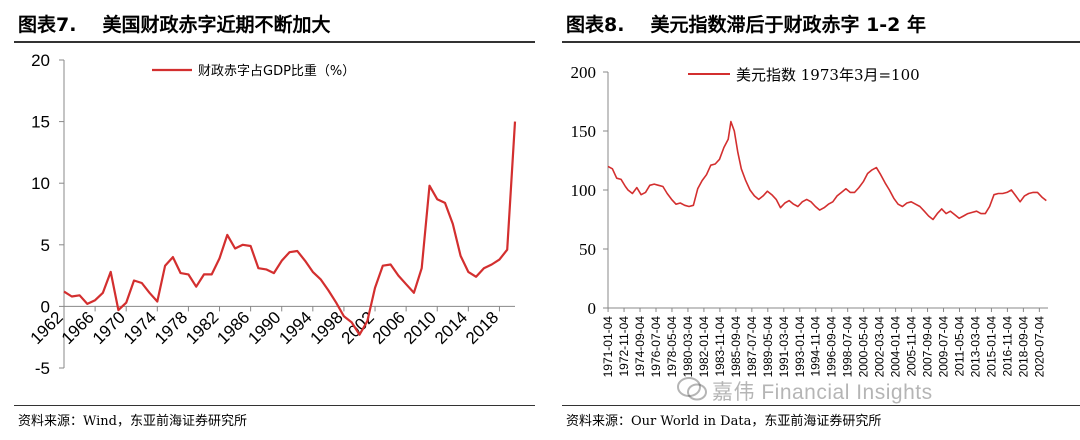 This screenshot has width=1080, height=440. What do you see at coordinates (40, 183) in the screenshot?
I see `y-tick-label: 10` at bounding box center [40, 183].